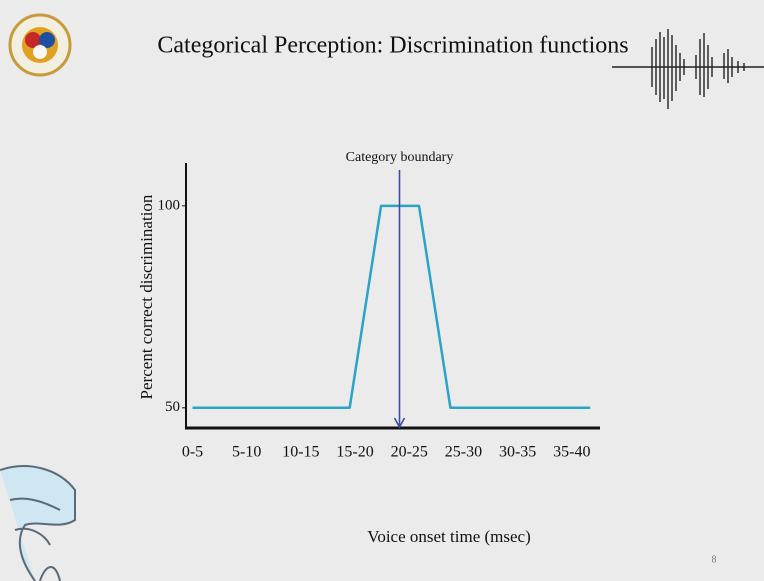  I want to click on x-tick-label: 5-10, so click(246, 452).